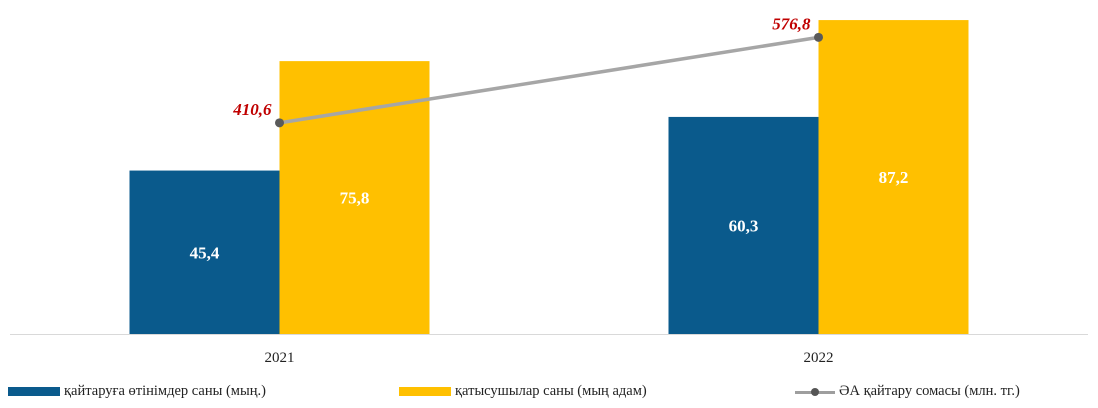  I want to click on x-tick-label: 2021, so click(280, 358).